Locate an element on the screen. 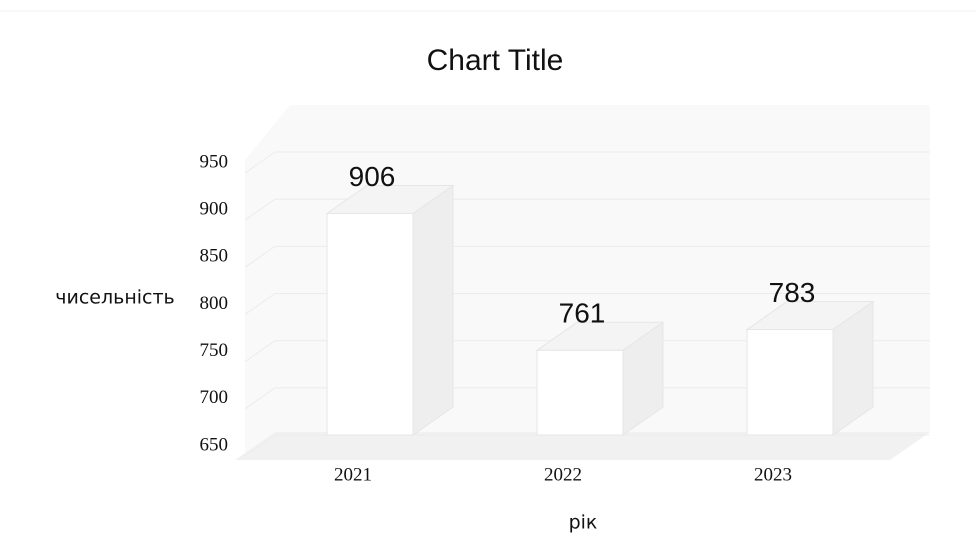  y-tick-label: 700 is located at coordinates (214, 397).